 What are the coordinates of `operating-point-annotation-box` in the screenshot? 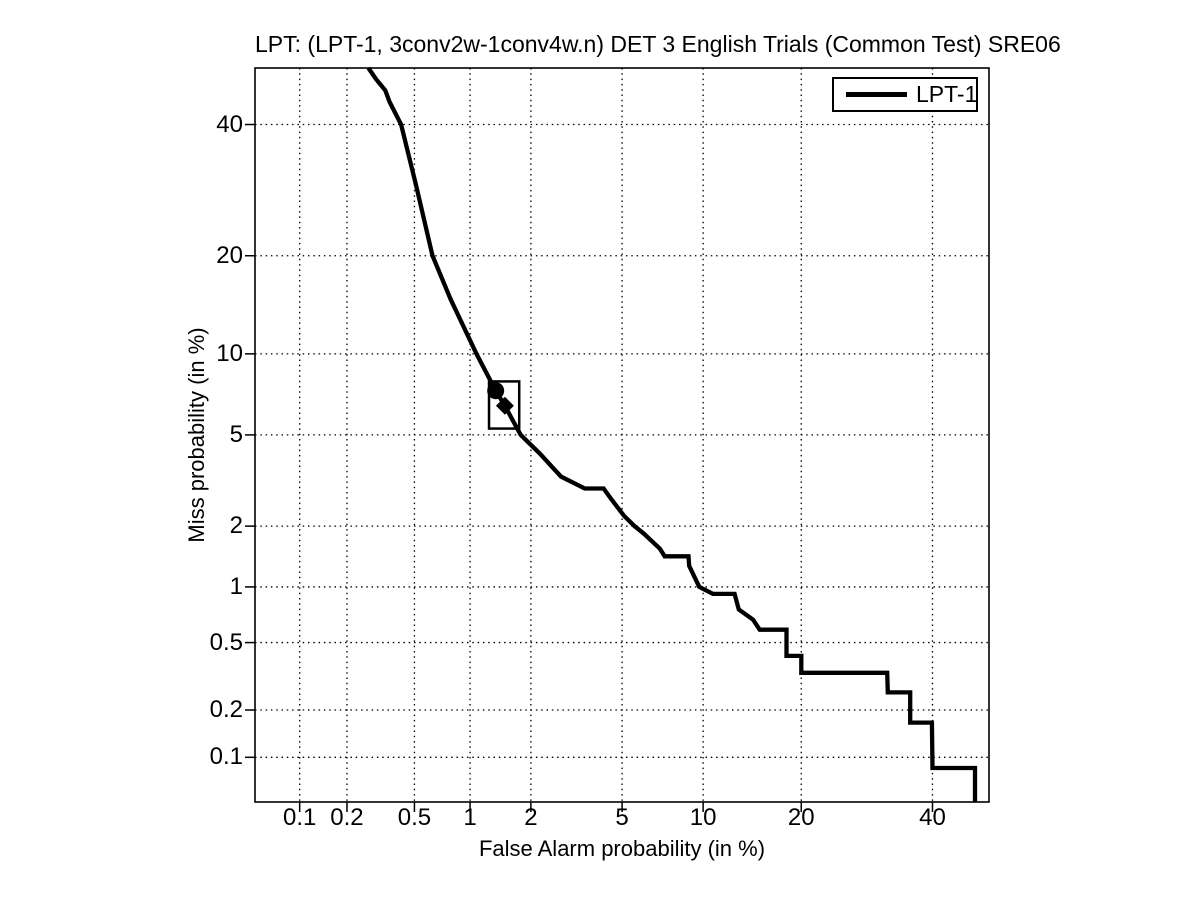 It's located at (504, 405).